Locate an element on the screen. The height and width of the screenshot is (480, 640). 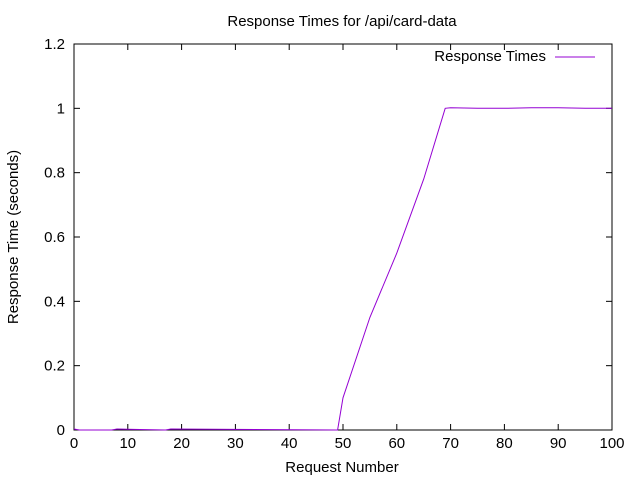
x-tick-label: 30 is located at coordinates (235, 443).